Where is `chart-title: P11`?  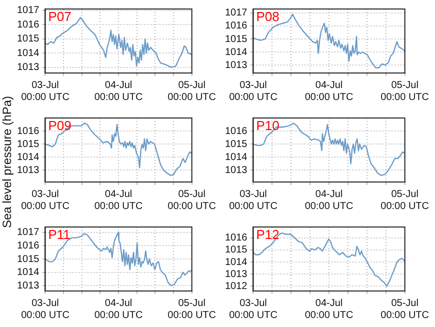 chart-title: P11 is located at coordinates (59, 234).